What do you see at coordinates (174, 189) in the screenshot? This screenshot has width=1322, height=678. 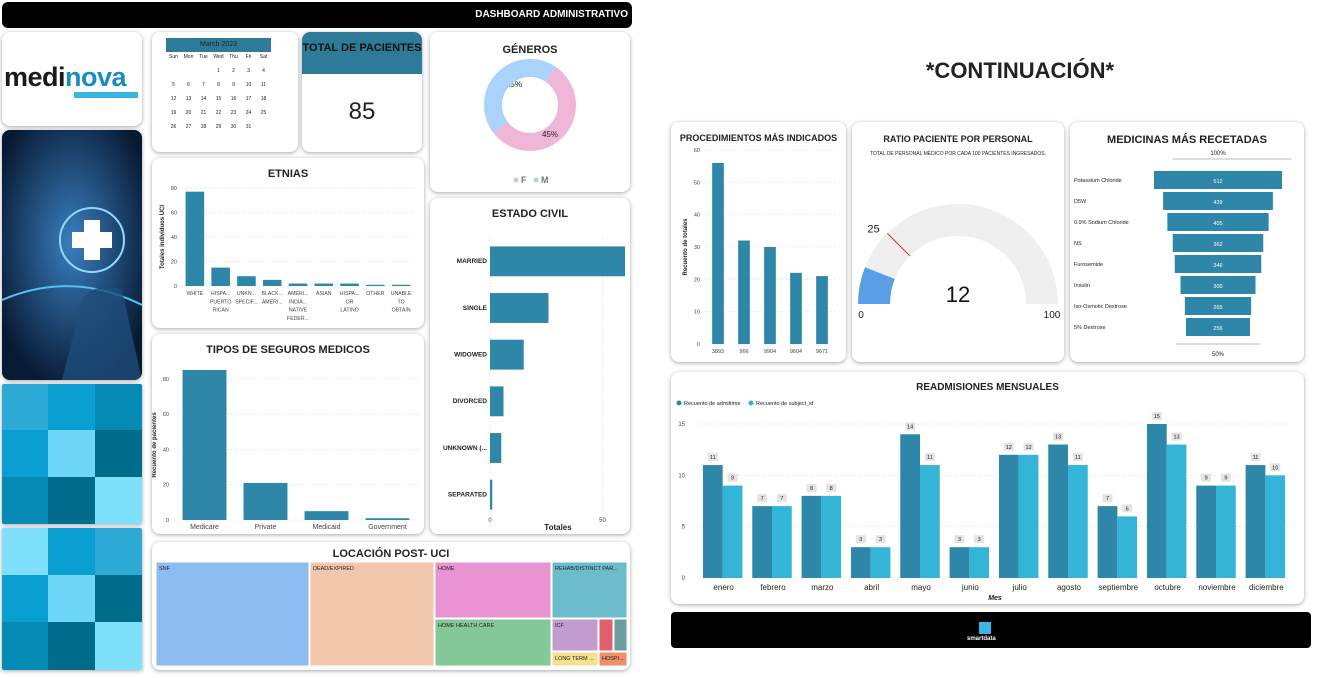 I see `y-tick-label: 80` at bounding box center [174, 189].